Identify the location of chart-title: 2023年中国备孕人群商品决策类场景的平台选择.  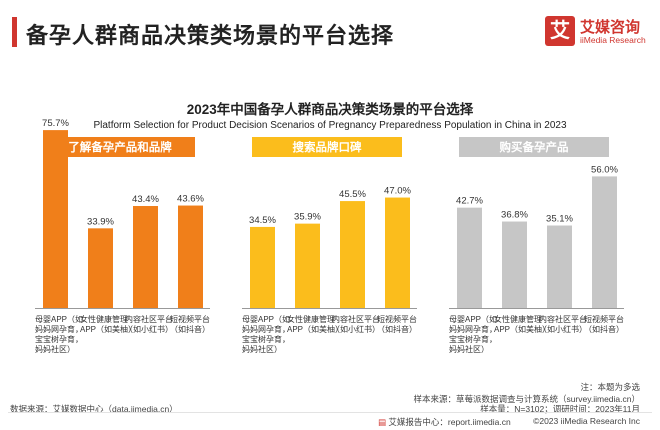
(330, 109).